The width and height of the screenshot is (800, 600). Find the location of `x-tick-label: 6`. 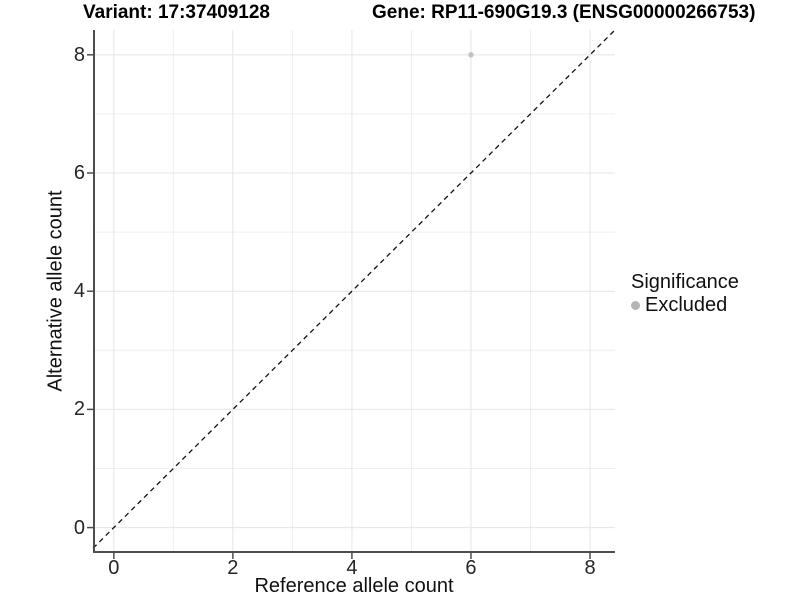

x-tick-label: 6 is located at coordinates (471, 568).